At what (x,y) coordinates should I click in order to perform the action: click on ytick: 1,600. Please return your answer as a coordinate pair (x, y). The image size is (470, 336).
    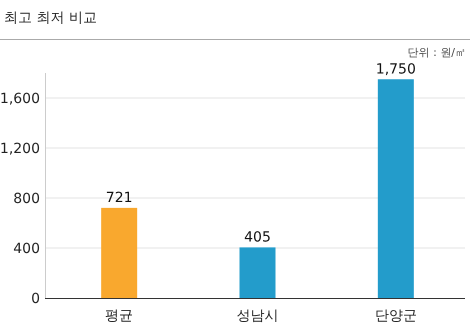
    Looking at the image, I should click on (20, 99).